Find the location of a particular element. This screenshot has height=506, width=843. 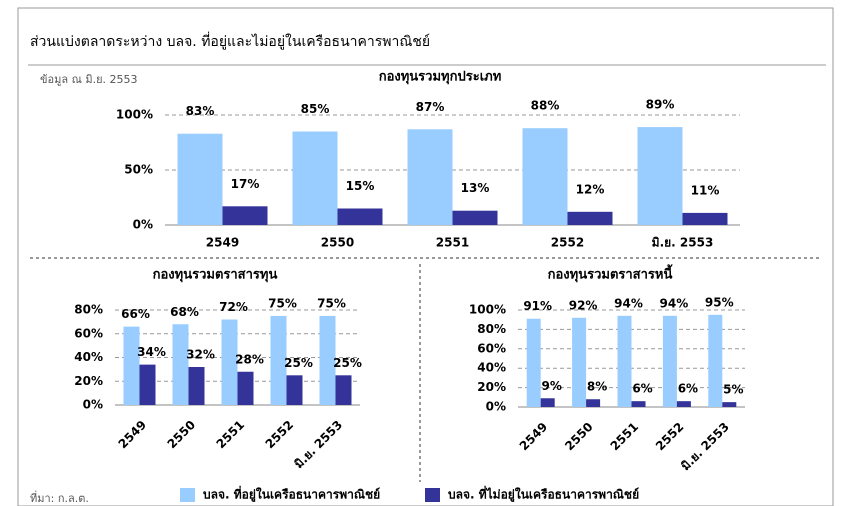

data-label: 32% is located at coordinates (200, 355).